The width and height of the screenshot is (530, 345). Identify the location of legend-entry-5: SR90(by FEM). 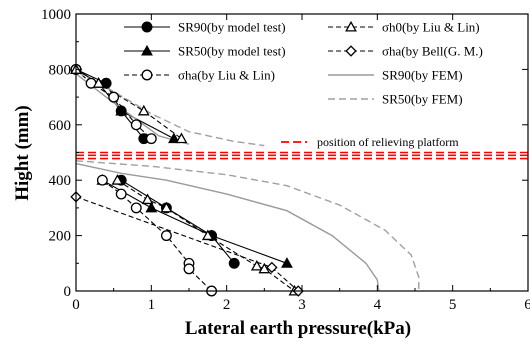
(395, 75).